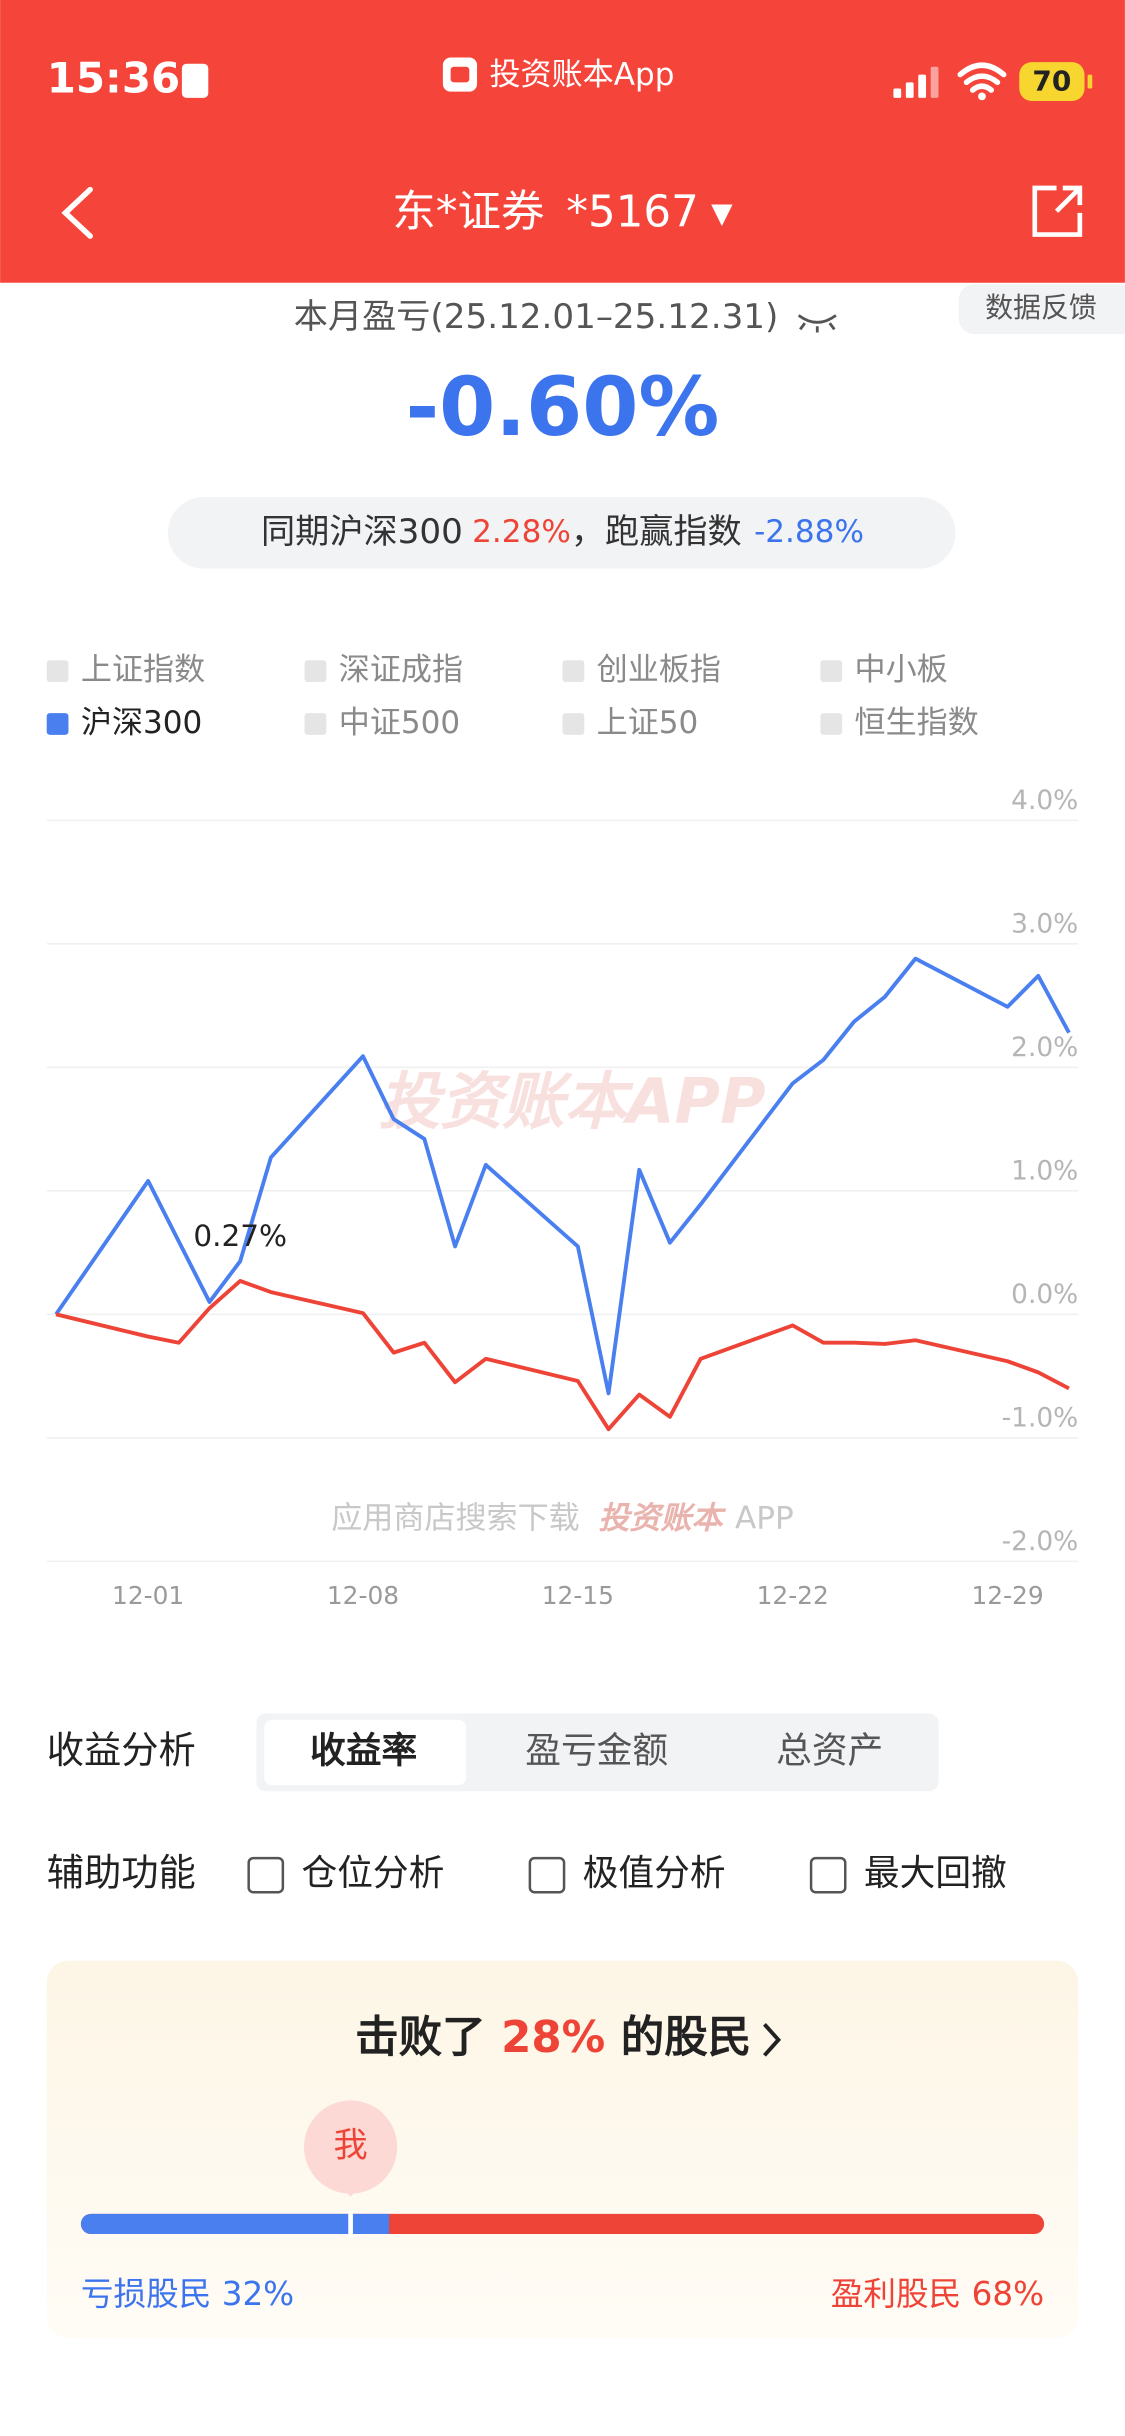 Image resolution: width=1125 pixels, height=2436 pixels. What do you see at coordinates (809, 532) in the screenshot?
I see `beat-value: -2.88%` at bounding box center [809, 532].